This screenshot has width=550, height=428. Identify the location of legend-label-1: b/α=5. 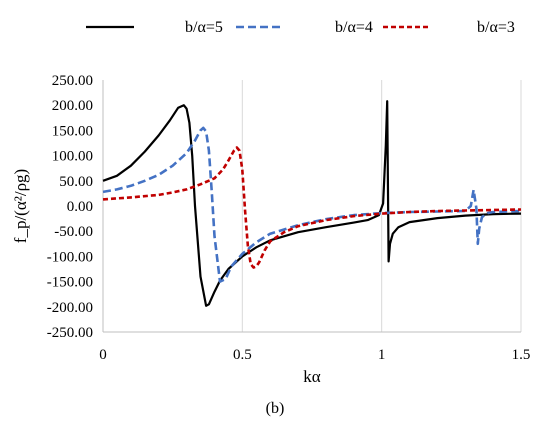
(204, 27).